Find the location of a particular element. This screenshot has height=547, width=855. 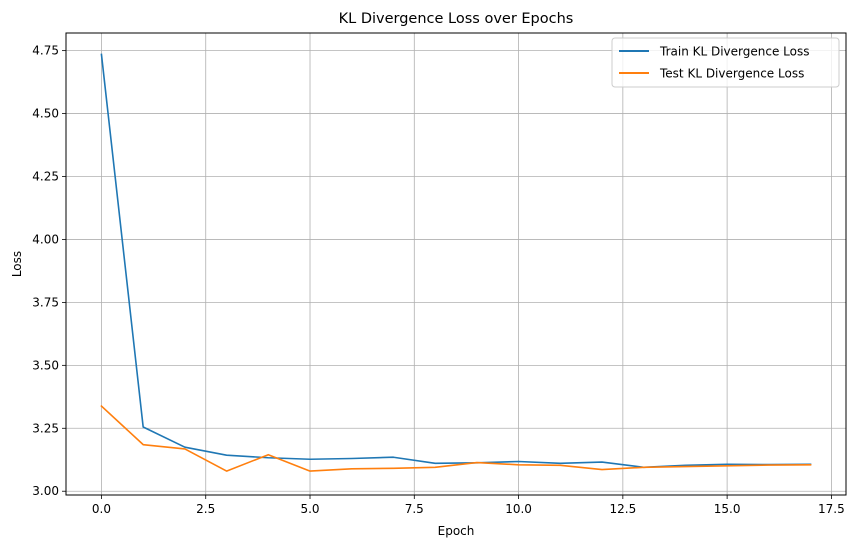

legend-label-test: Test KL Divergence Loss is located at coordinates (731, 74).